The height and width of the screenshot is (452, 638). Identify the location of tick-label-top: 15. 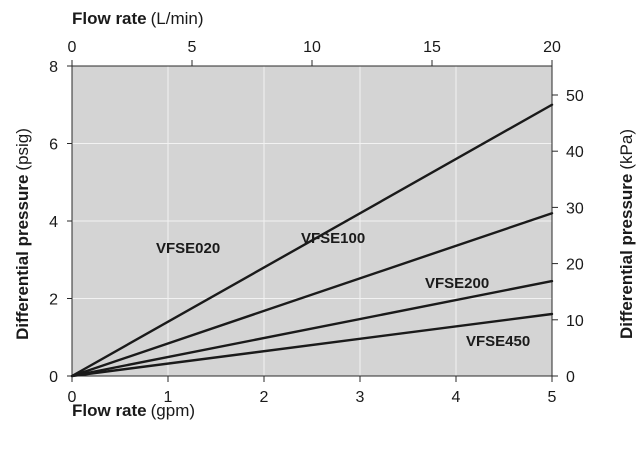
(432, 47).